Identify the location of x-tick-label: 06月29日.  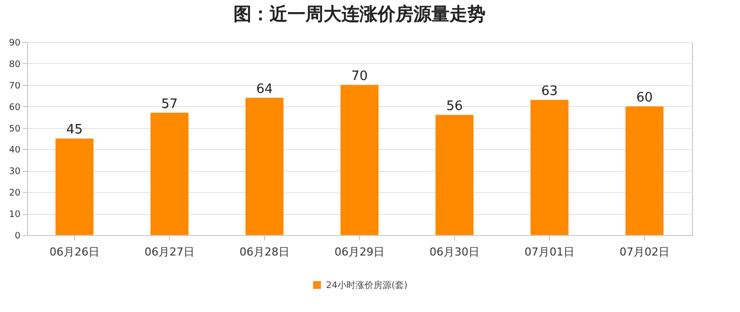
(359, 252).